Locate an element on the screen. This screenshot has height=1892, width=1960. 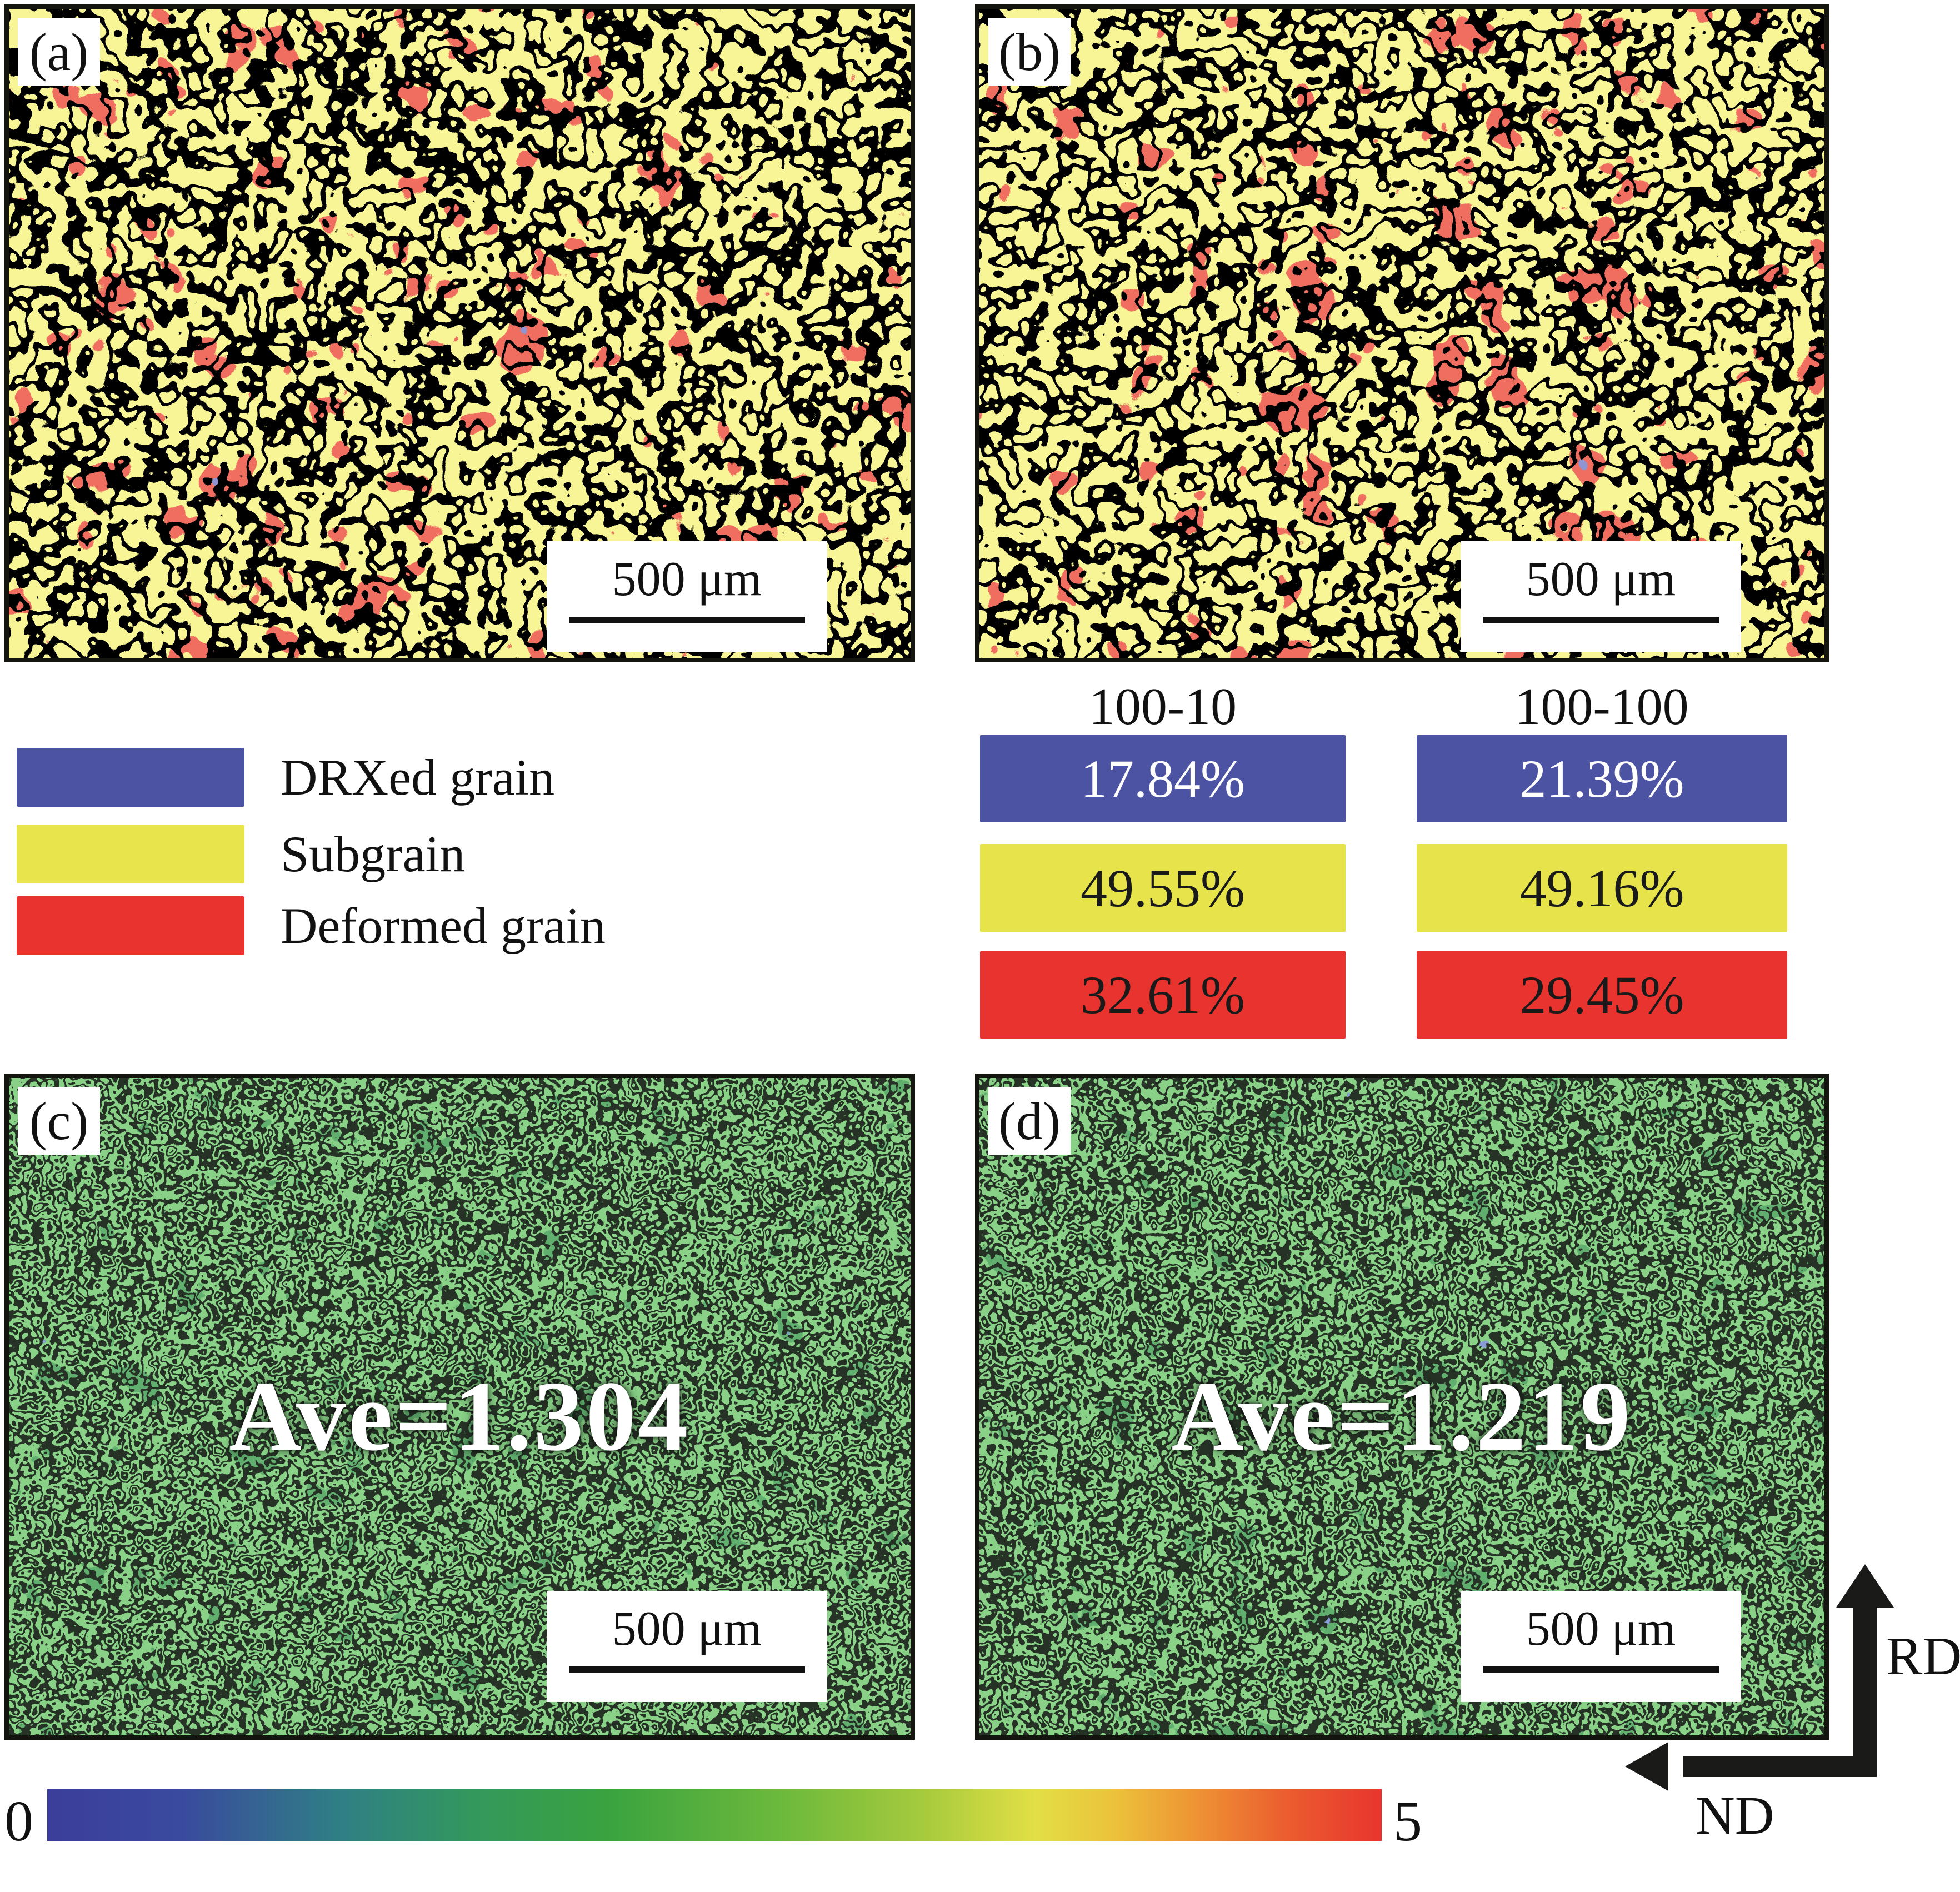
colorbar-max-label: 5 is located at coordinates (1407, 1821).